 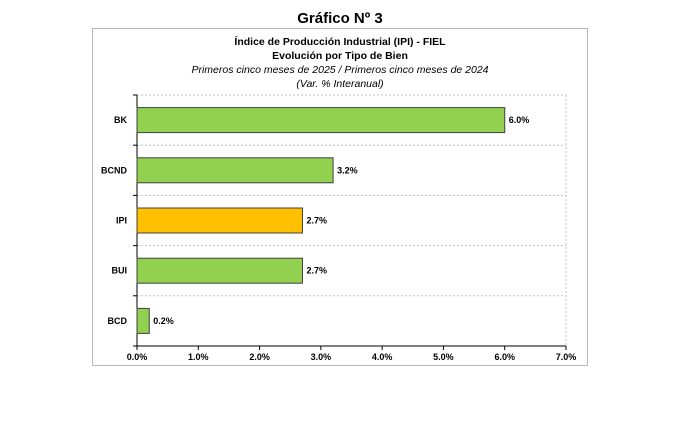 I want to click on value-label: 6.0%, so click(x=519, y=120).